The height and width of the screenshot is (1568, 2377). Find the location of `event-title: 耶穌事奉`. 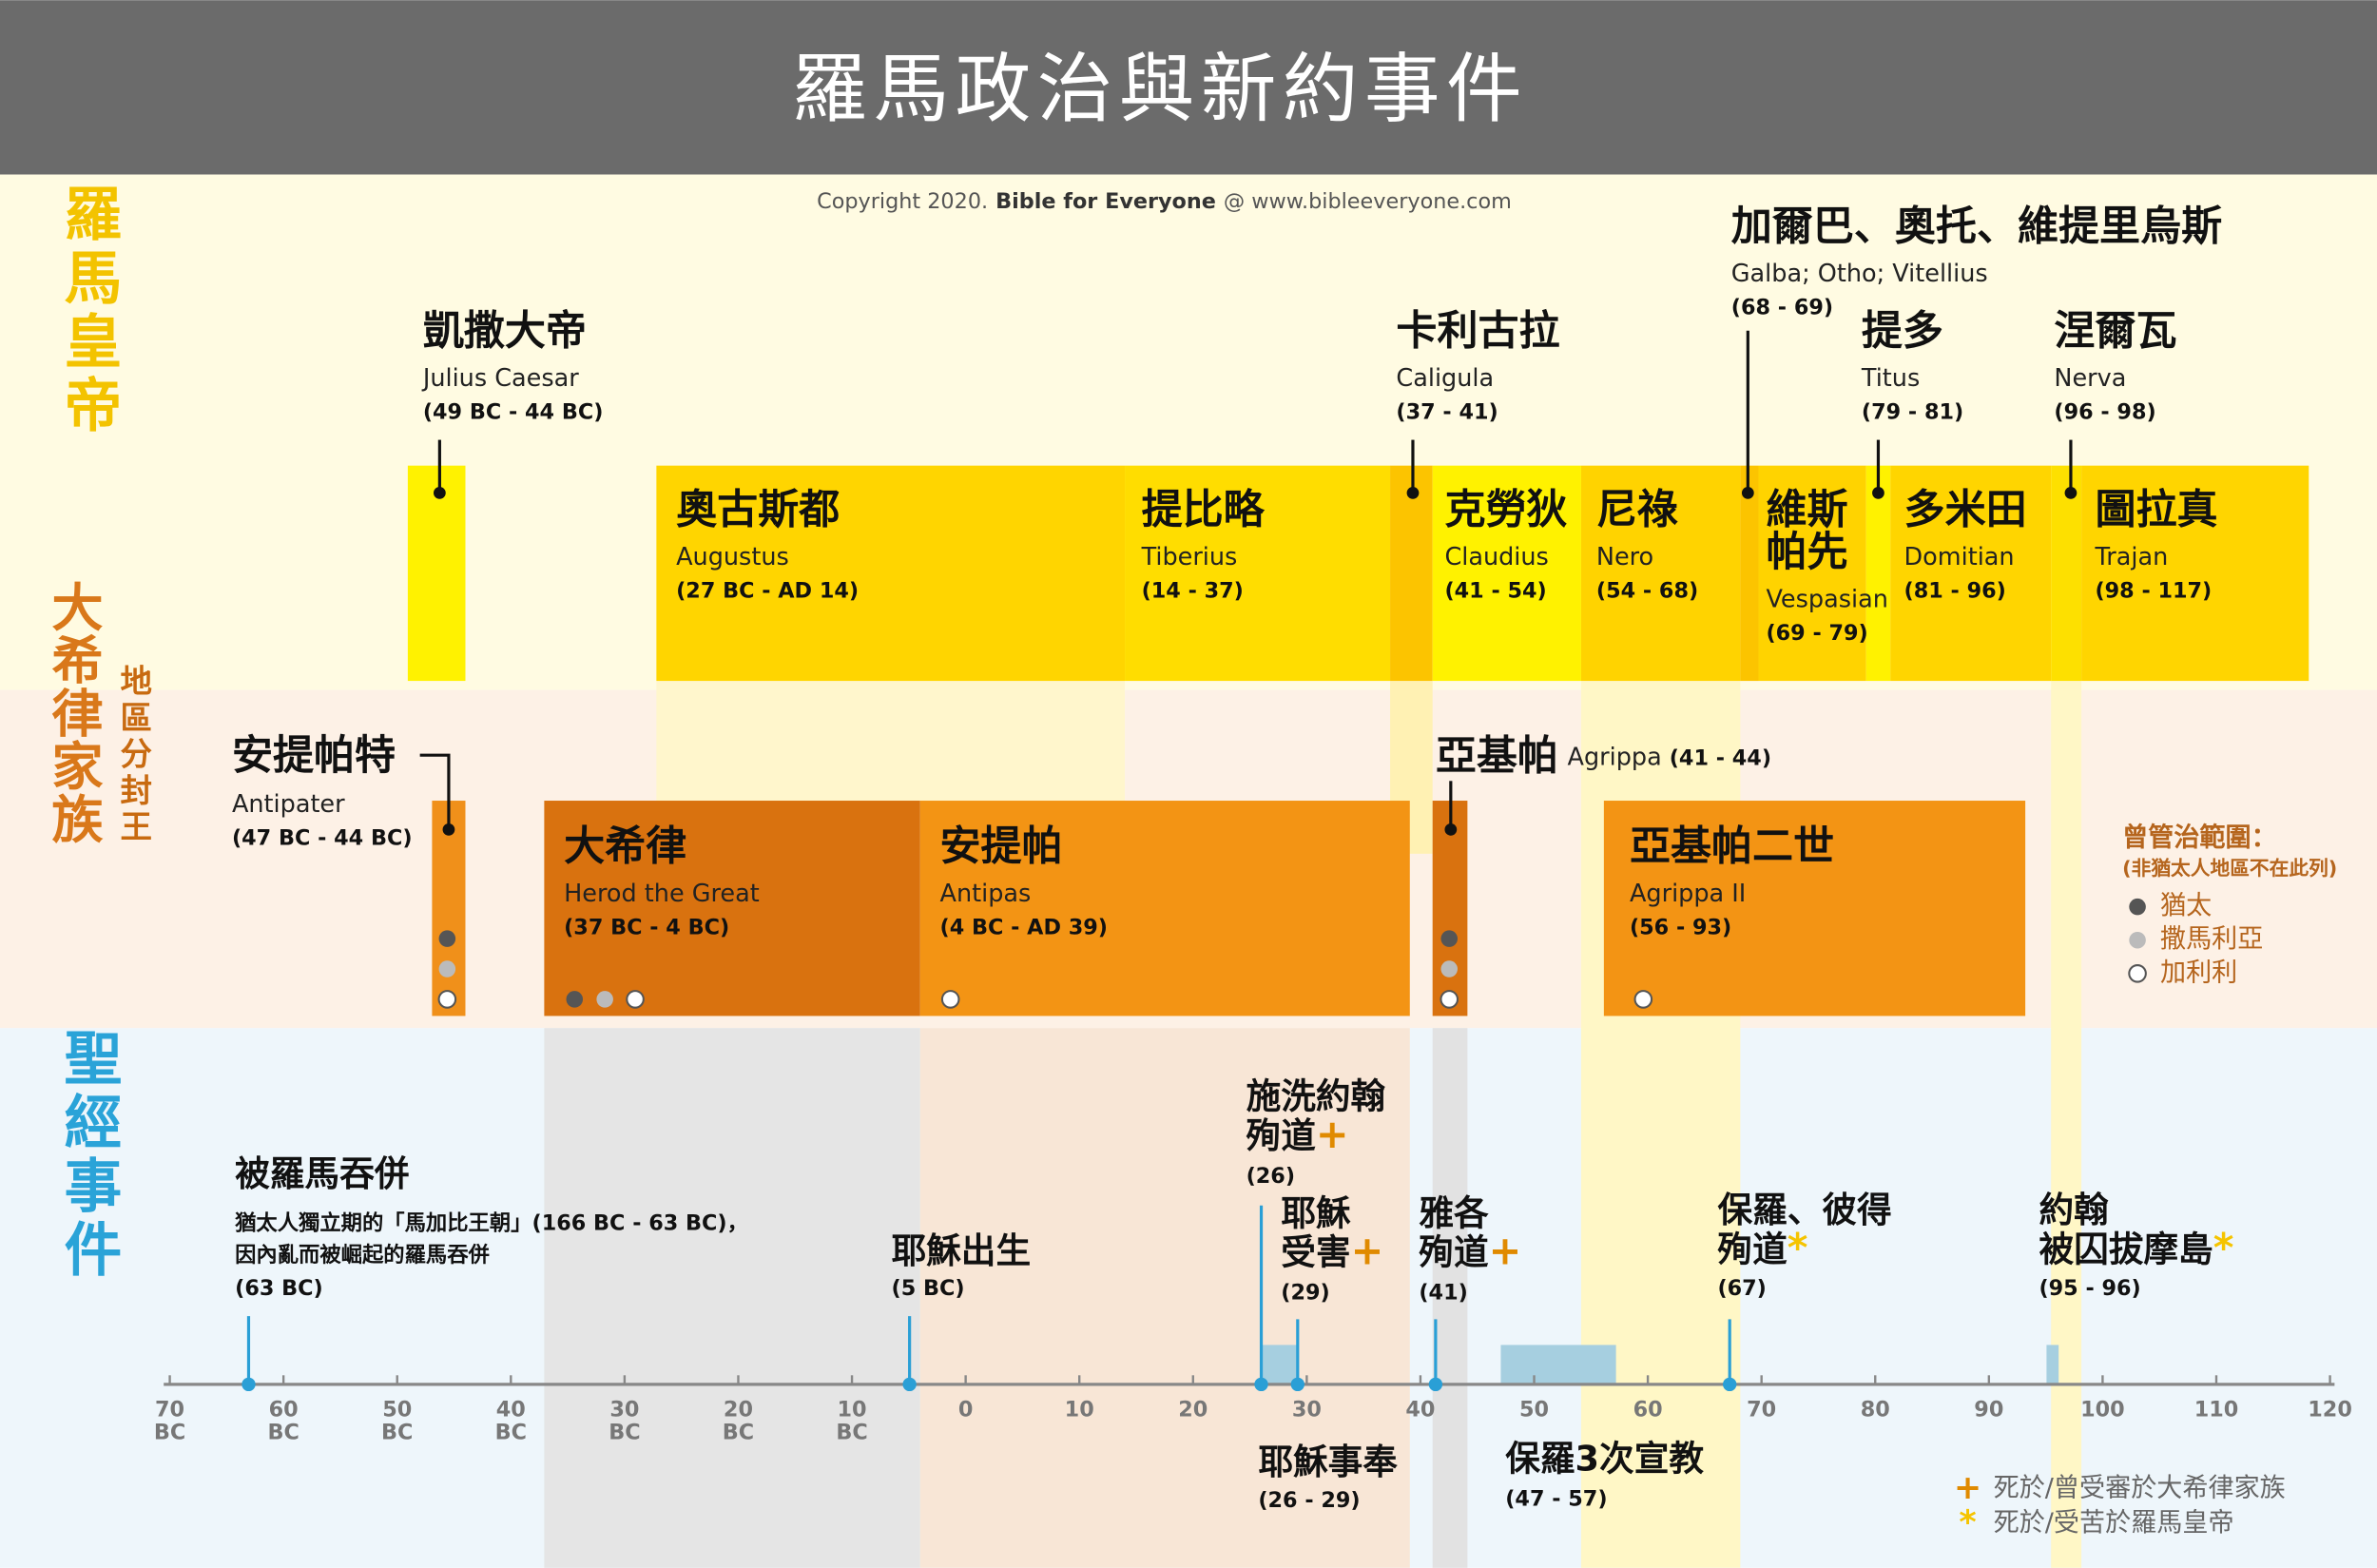

event-title: 耶穌事奉 is located at coordinates (1328, 1461).